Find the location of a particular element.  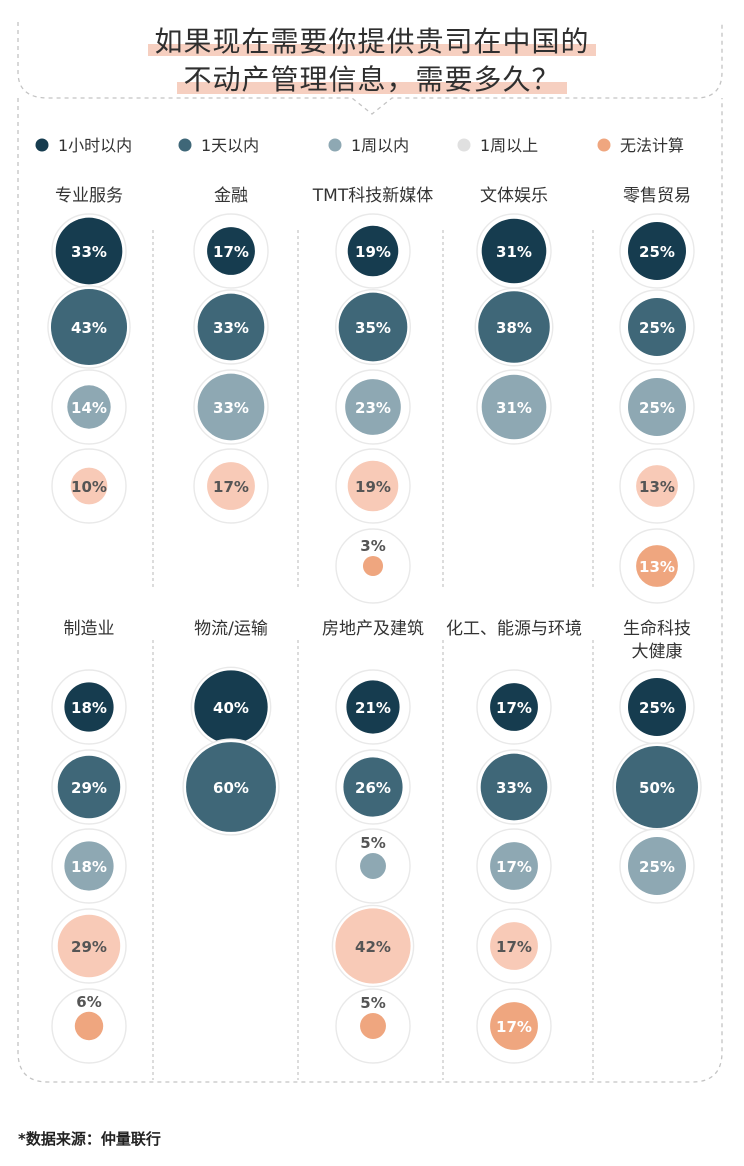

legend-label-5: 无法计算 is located at coordinates (652, 145).